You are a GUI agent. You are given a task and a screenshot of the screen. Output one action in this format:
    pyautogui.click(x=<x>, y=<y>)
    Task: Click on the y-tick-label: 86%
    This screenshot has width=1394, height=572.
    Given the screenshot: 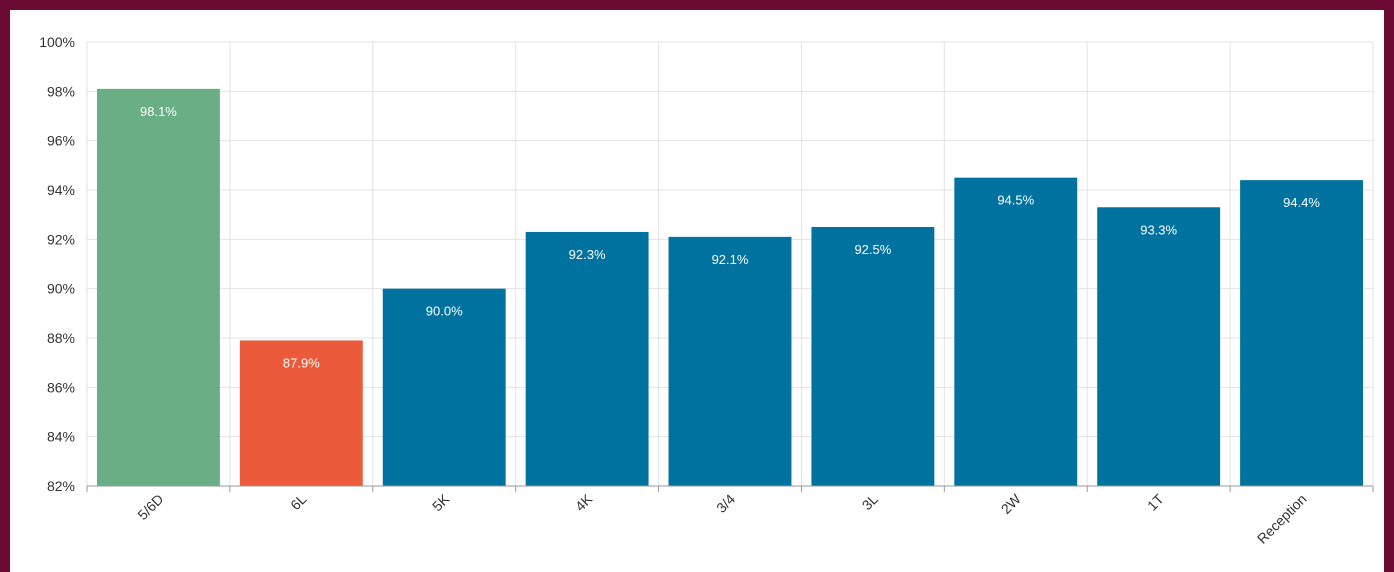 What is the action you would take?
    pyautogui.click(x=61, y=387)
    